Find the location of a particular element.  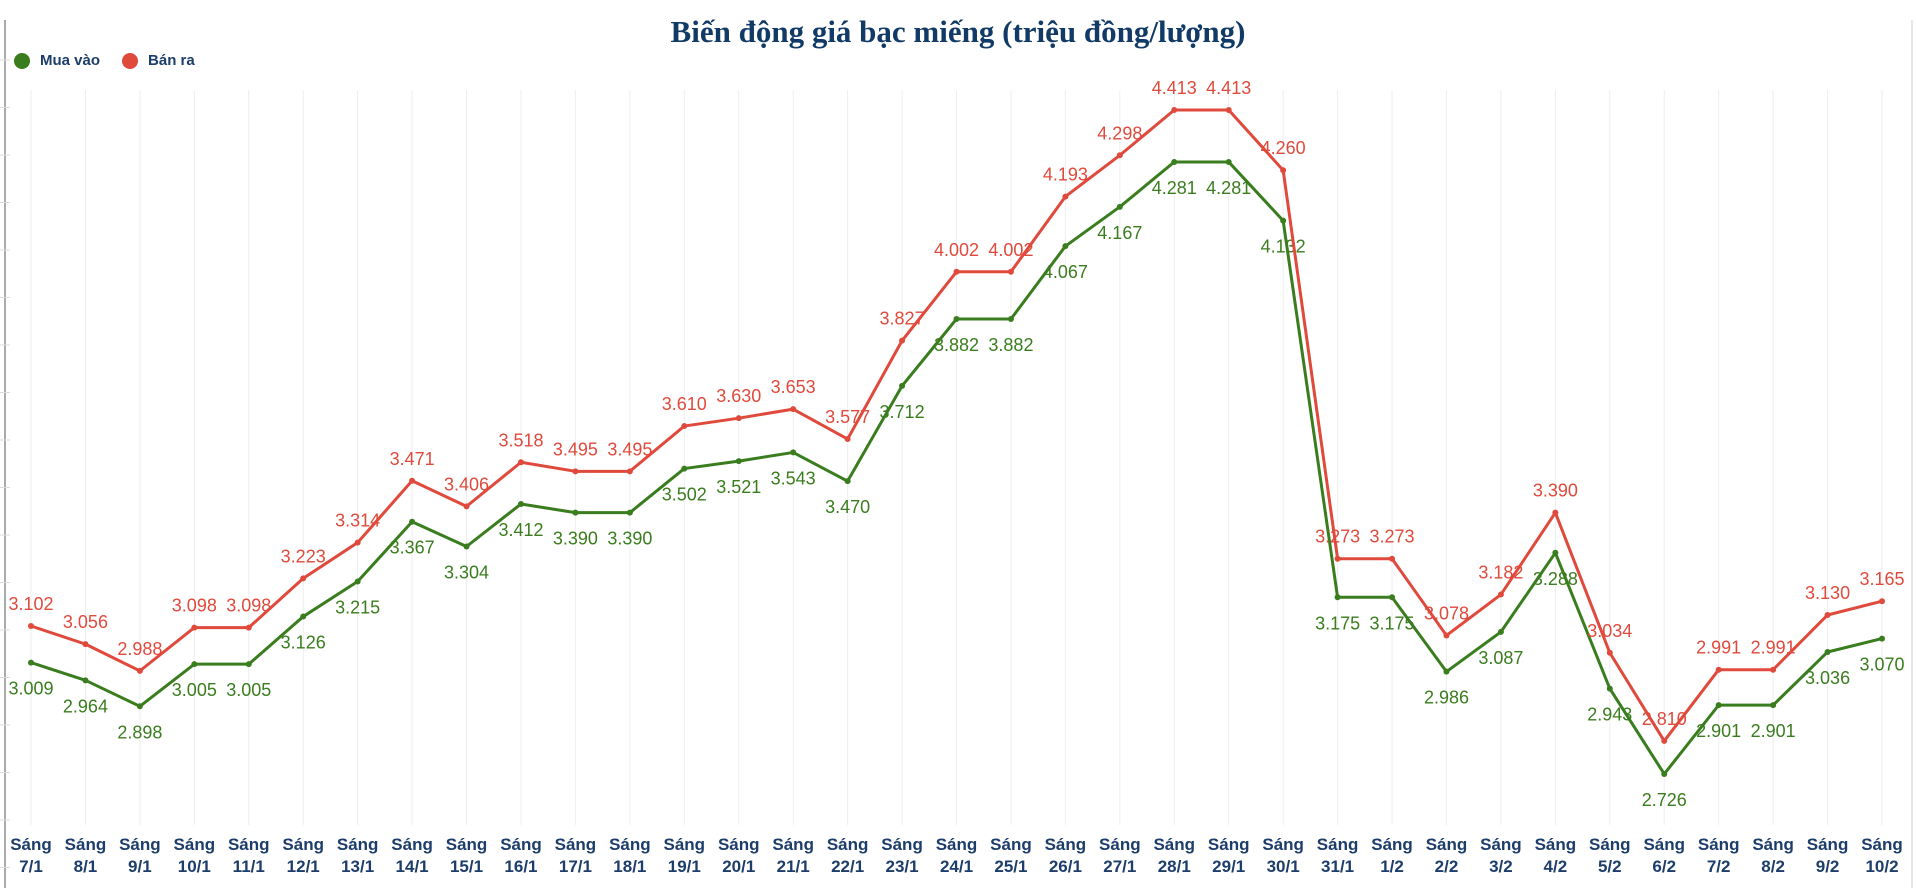

data-label: 4.281 is located at coordinates (1174, 188).